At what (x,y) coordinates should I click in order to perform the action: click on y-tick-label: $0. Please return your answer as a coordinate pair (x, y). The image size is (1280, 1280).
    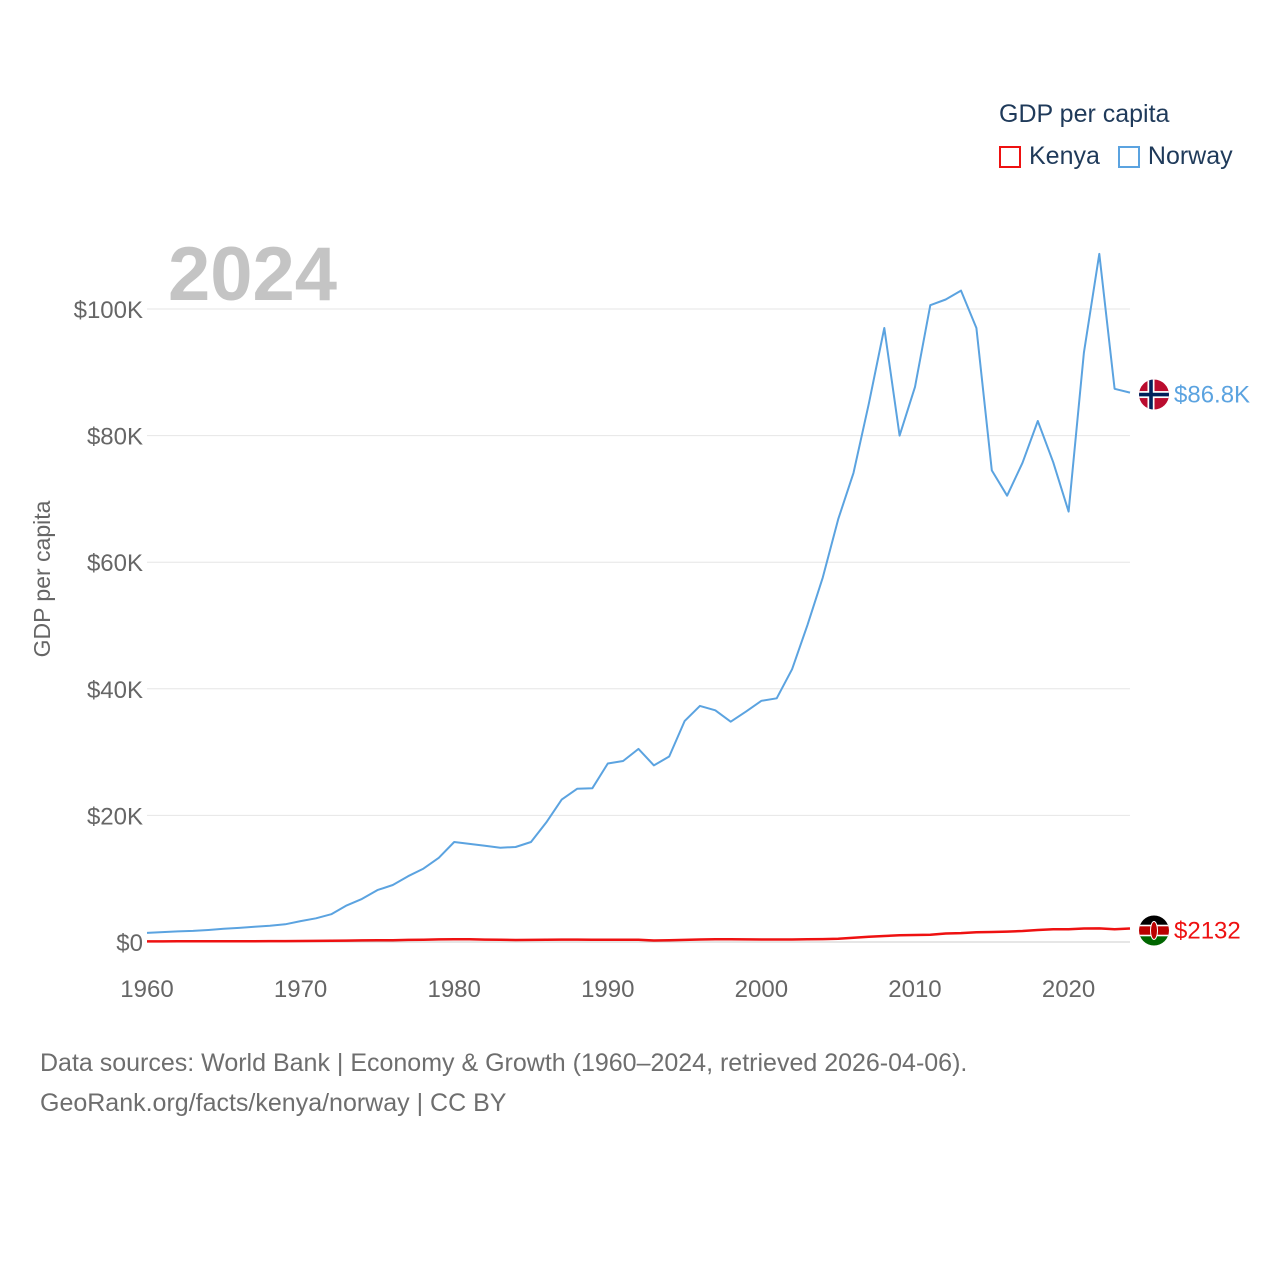
    Looking at the image, I should click on (129, 943).